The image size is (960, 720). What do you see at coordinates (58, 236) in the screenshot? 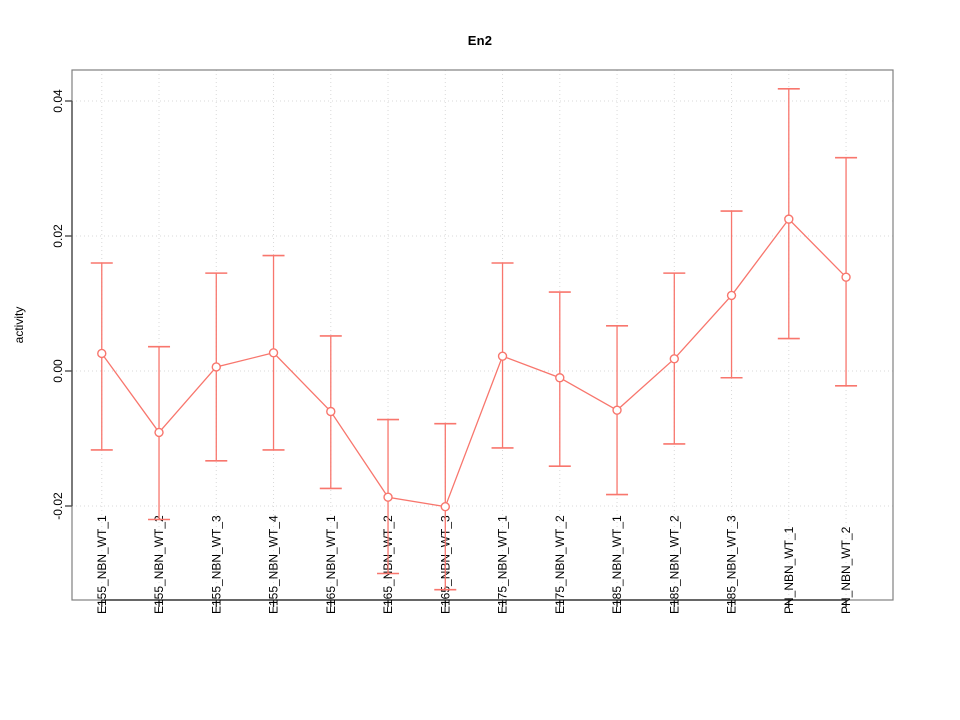
I see `y-tick-label: 0.02` at bounding box center [58, 236].